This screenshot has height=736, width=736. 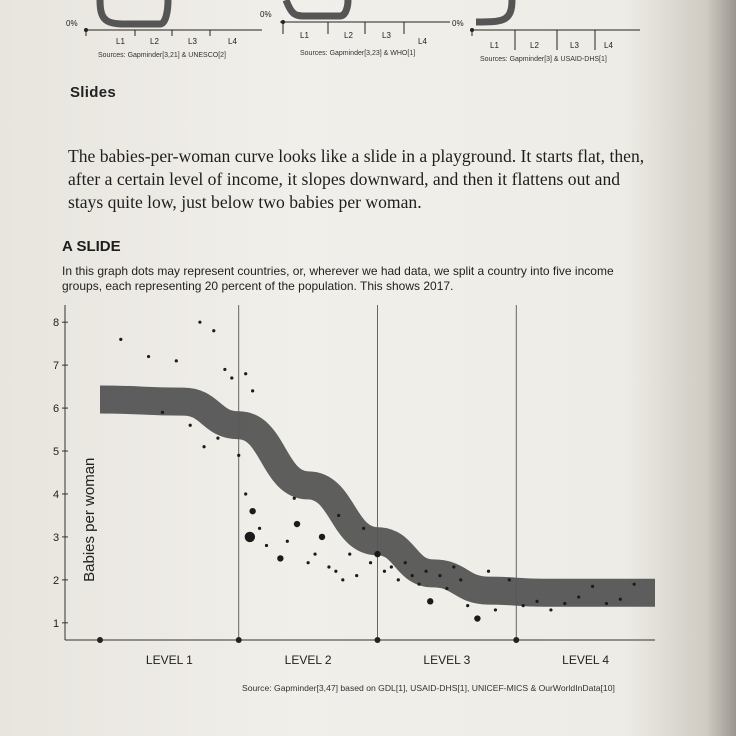 What do you see at coordinates (266, 14) in the screenshot?
I see `mini-chart-2-pct-label: 0%` at bounding box center [266, 14].